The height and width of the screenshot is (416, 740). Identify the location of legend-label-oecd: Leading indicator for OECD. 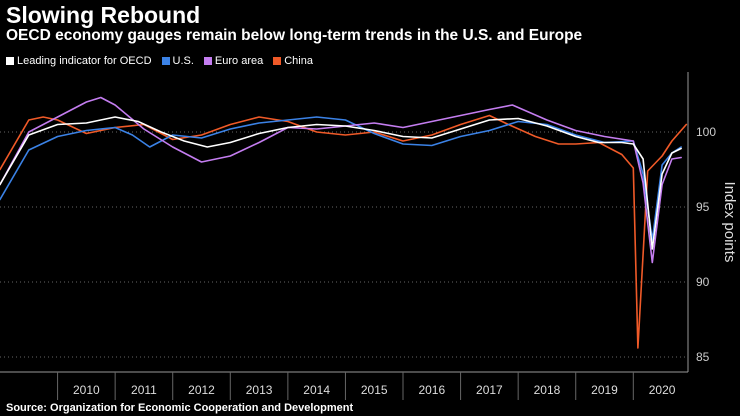
(84, 61).